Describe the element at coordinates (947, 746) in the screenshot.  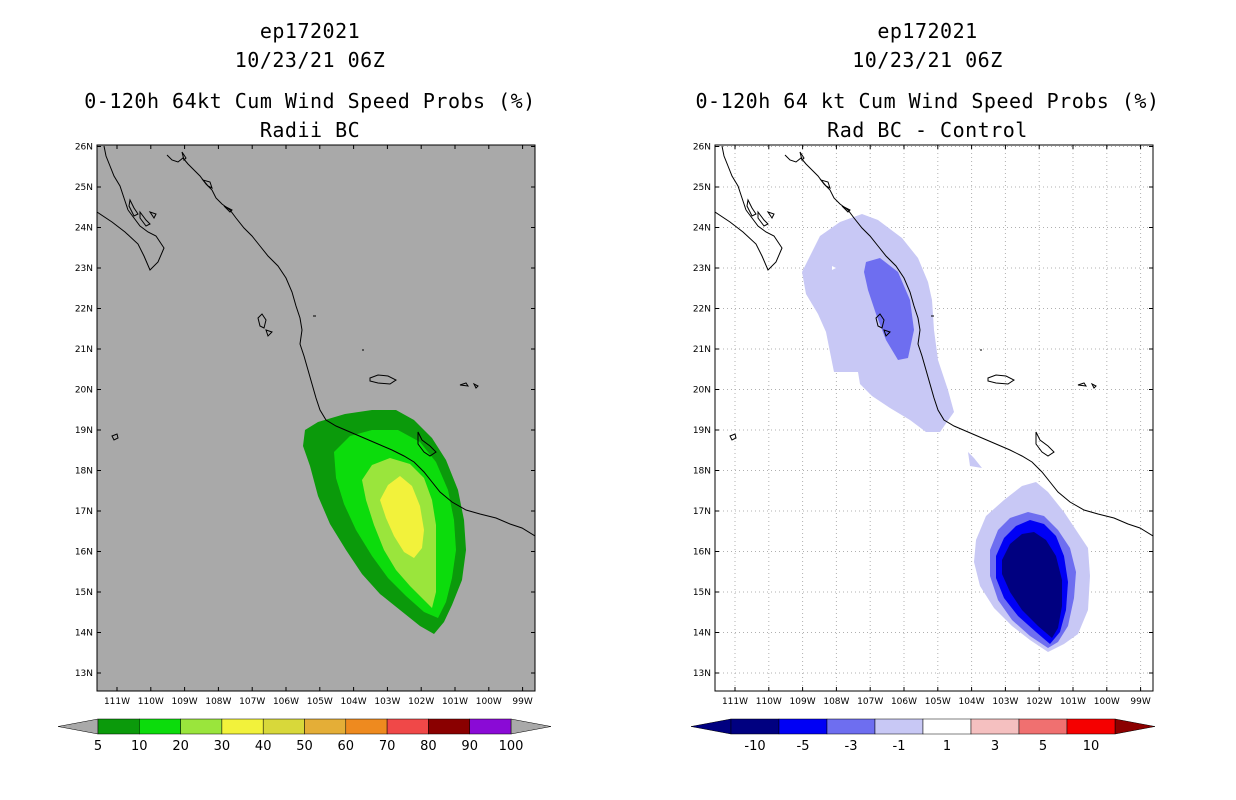
I see `colorbar-label: 1` at that location.